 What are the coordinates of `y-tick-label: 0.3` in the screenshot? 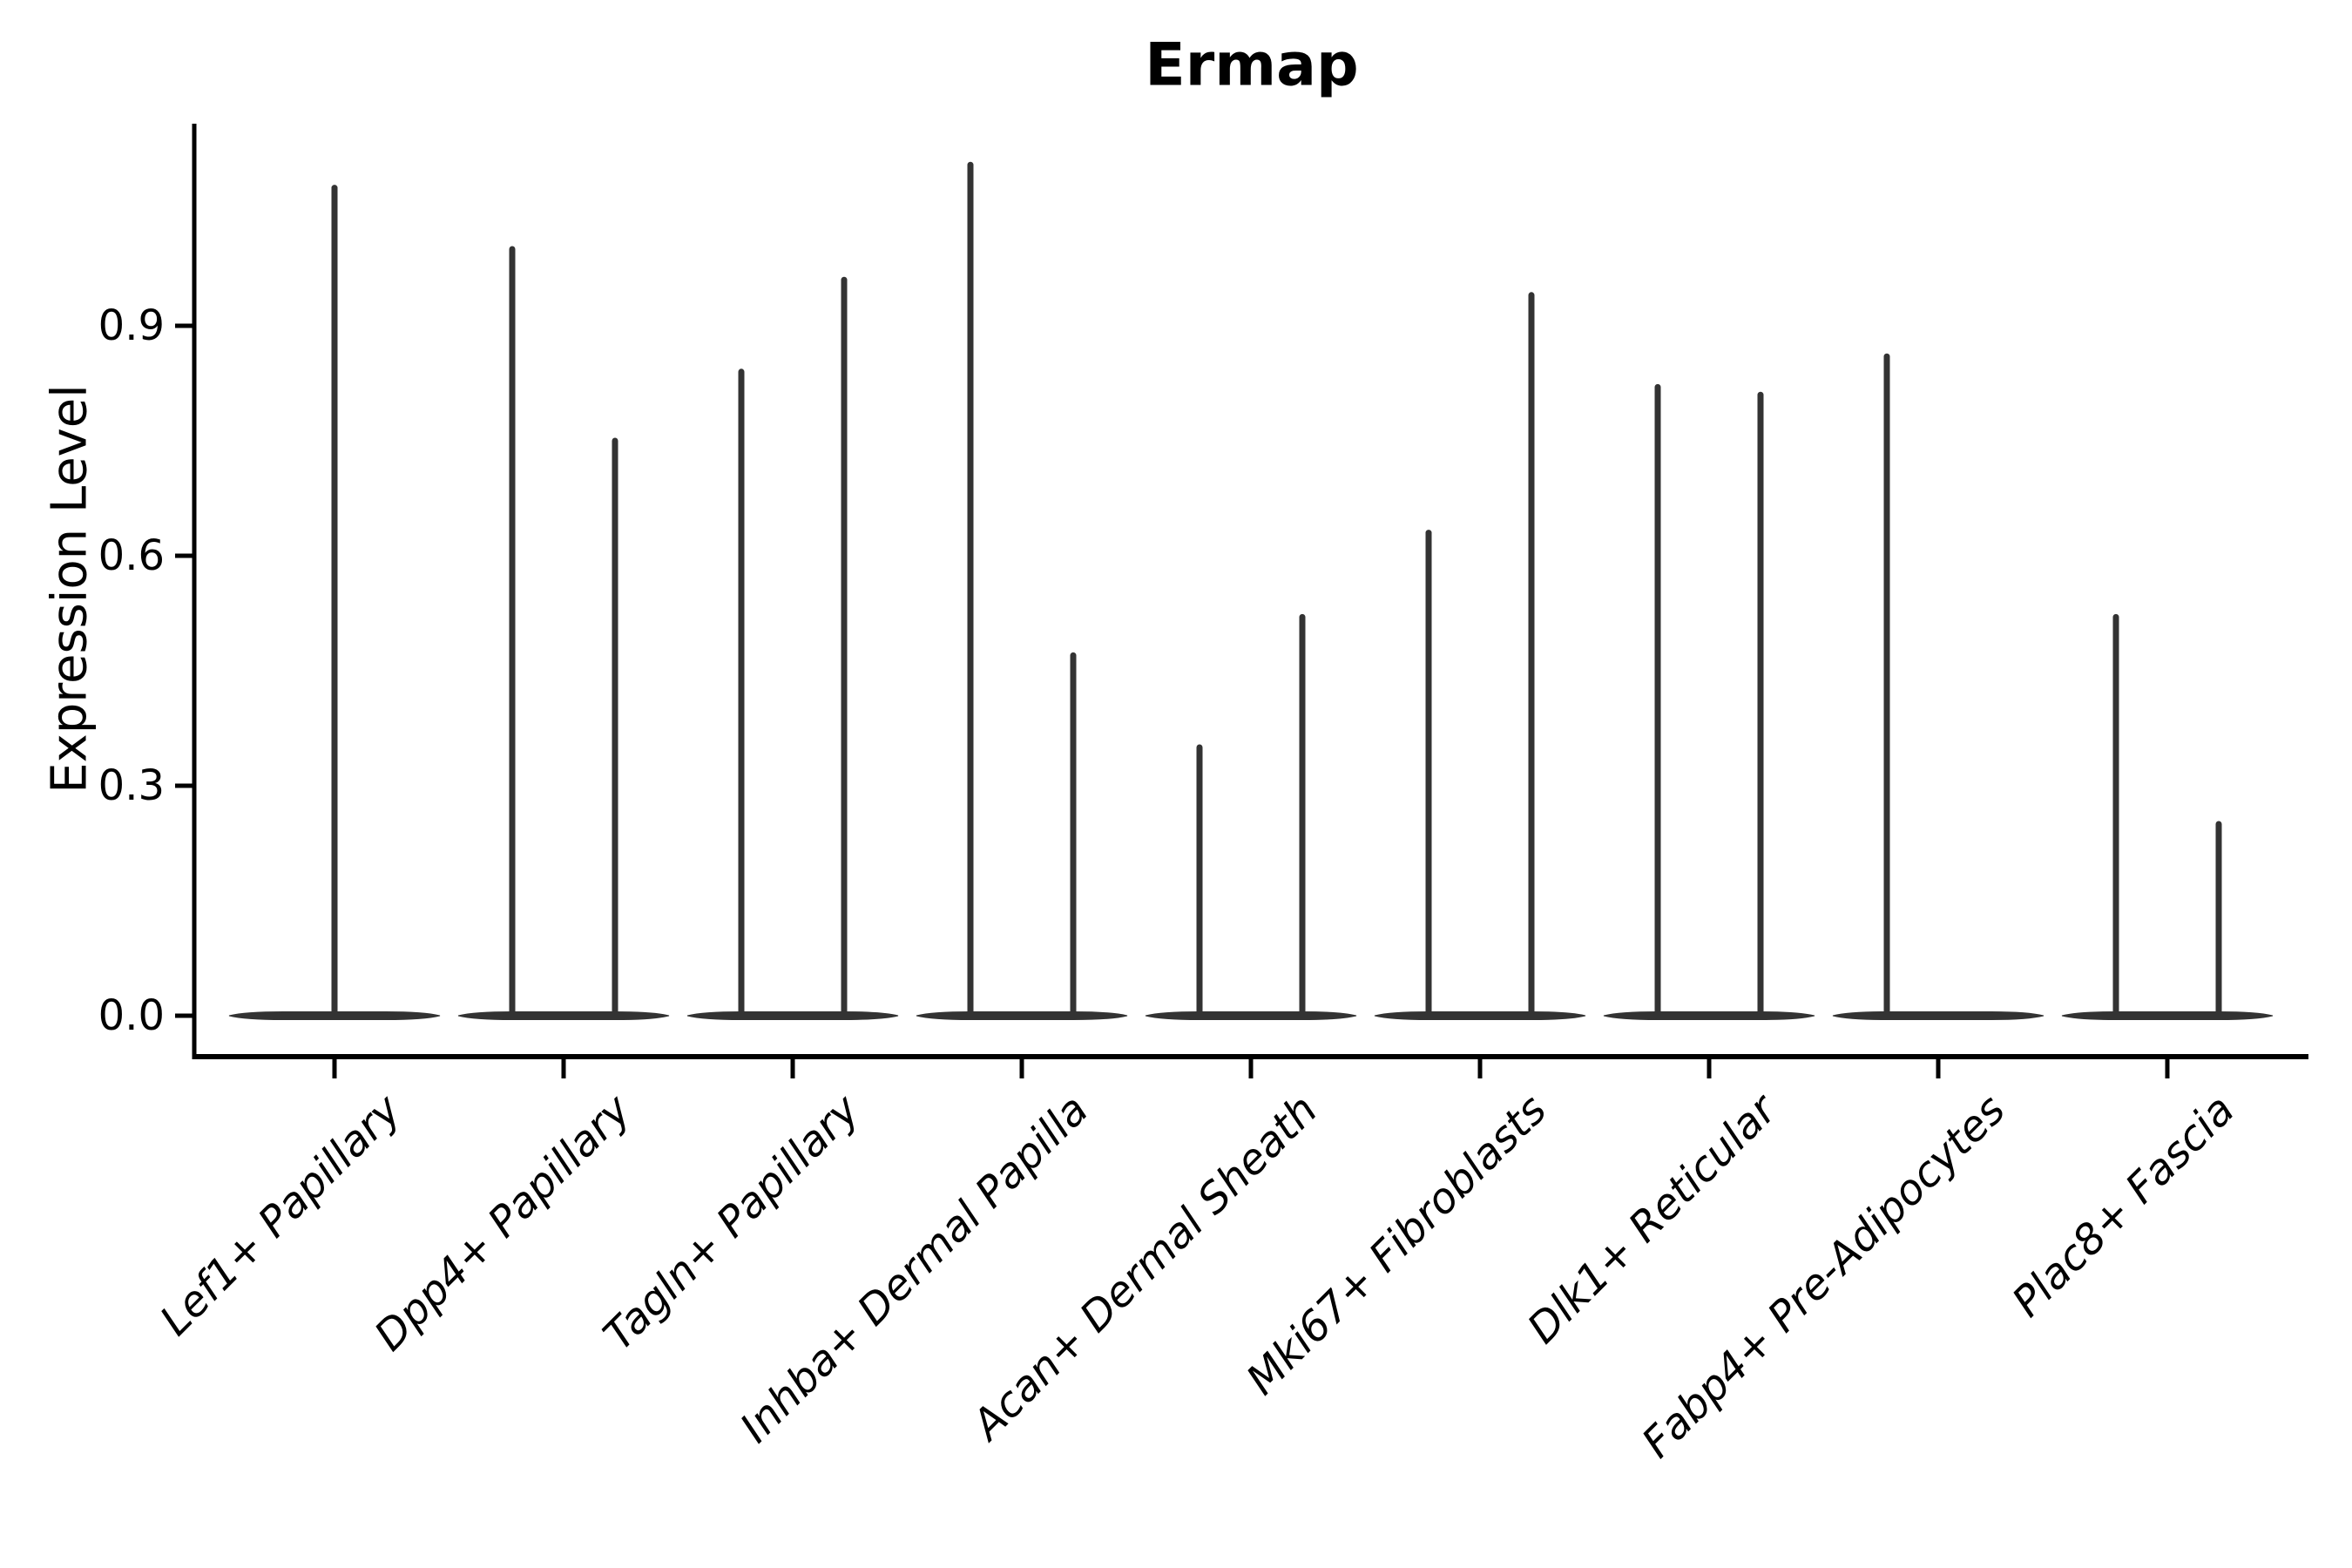 It's located at (131, 785).